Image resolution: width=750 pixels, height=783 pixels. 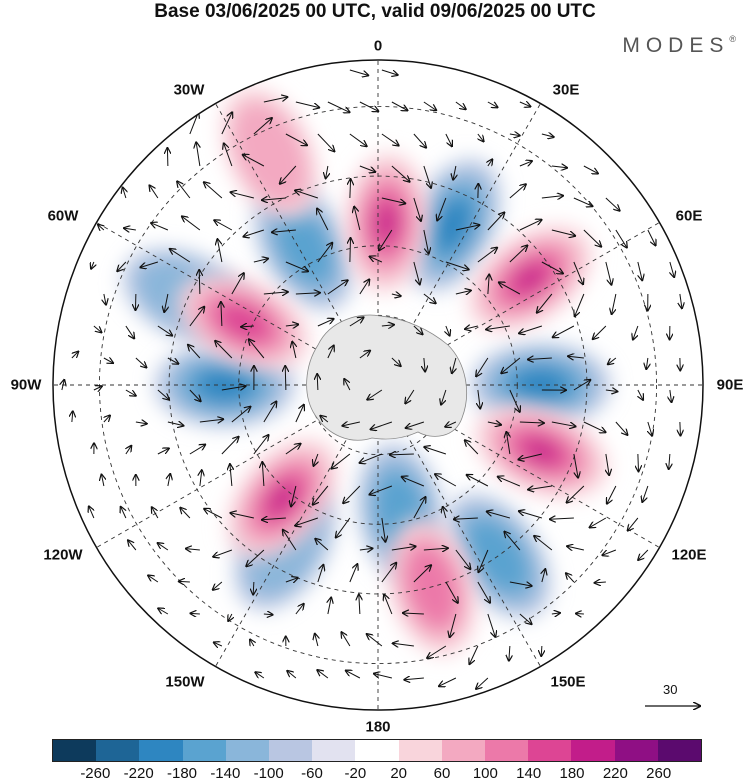 I want to click on reference-vector-label: 30, so click(x=670, y=689).